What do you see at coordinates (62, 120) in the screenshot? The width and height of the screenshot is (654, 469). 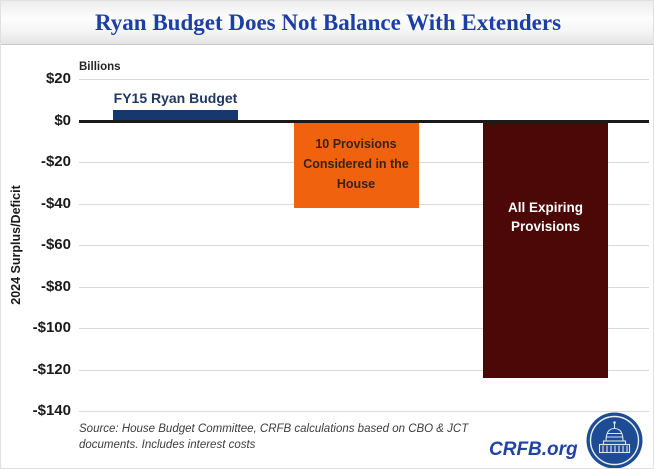 I see `y-tick-label: $0` at bounding box center [62, 120].